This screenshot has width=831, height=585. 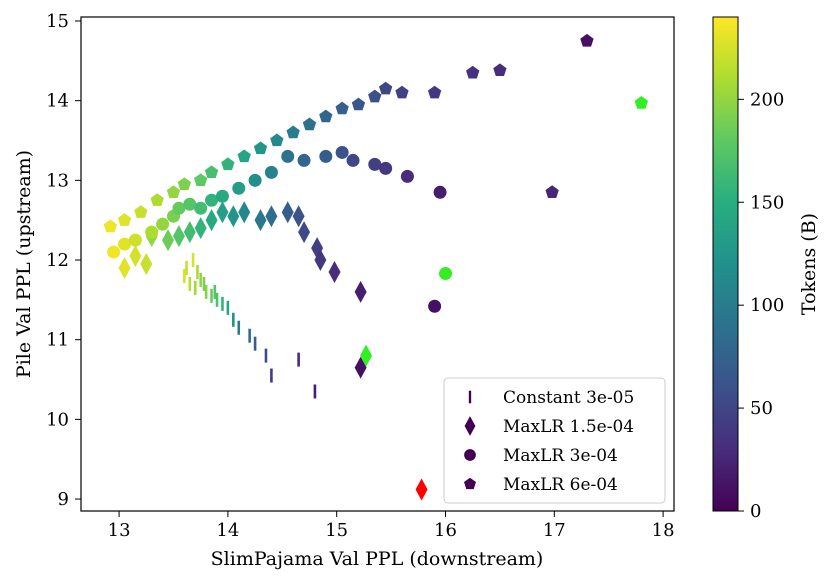 I want to click on y-tick-label: 13, so click(x=57, y=180).